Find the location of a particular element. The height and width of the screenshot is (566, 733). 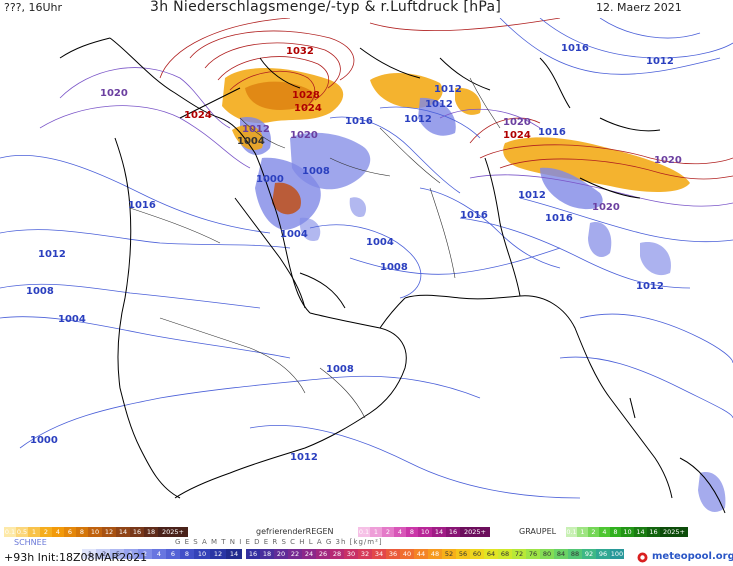

snow-swatch: 4 is located at coordinates (159, 554).